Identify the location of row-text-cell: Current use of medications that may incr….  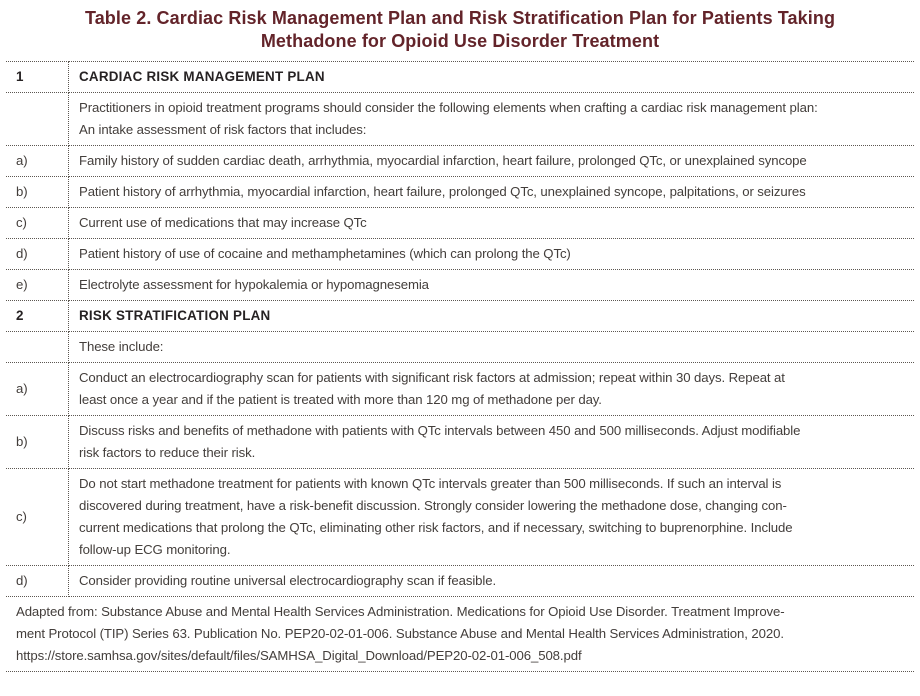
(491, 223).